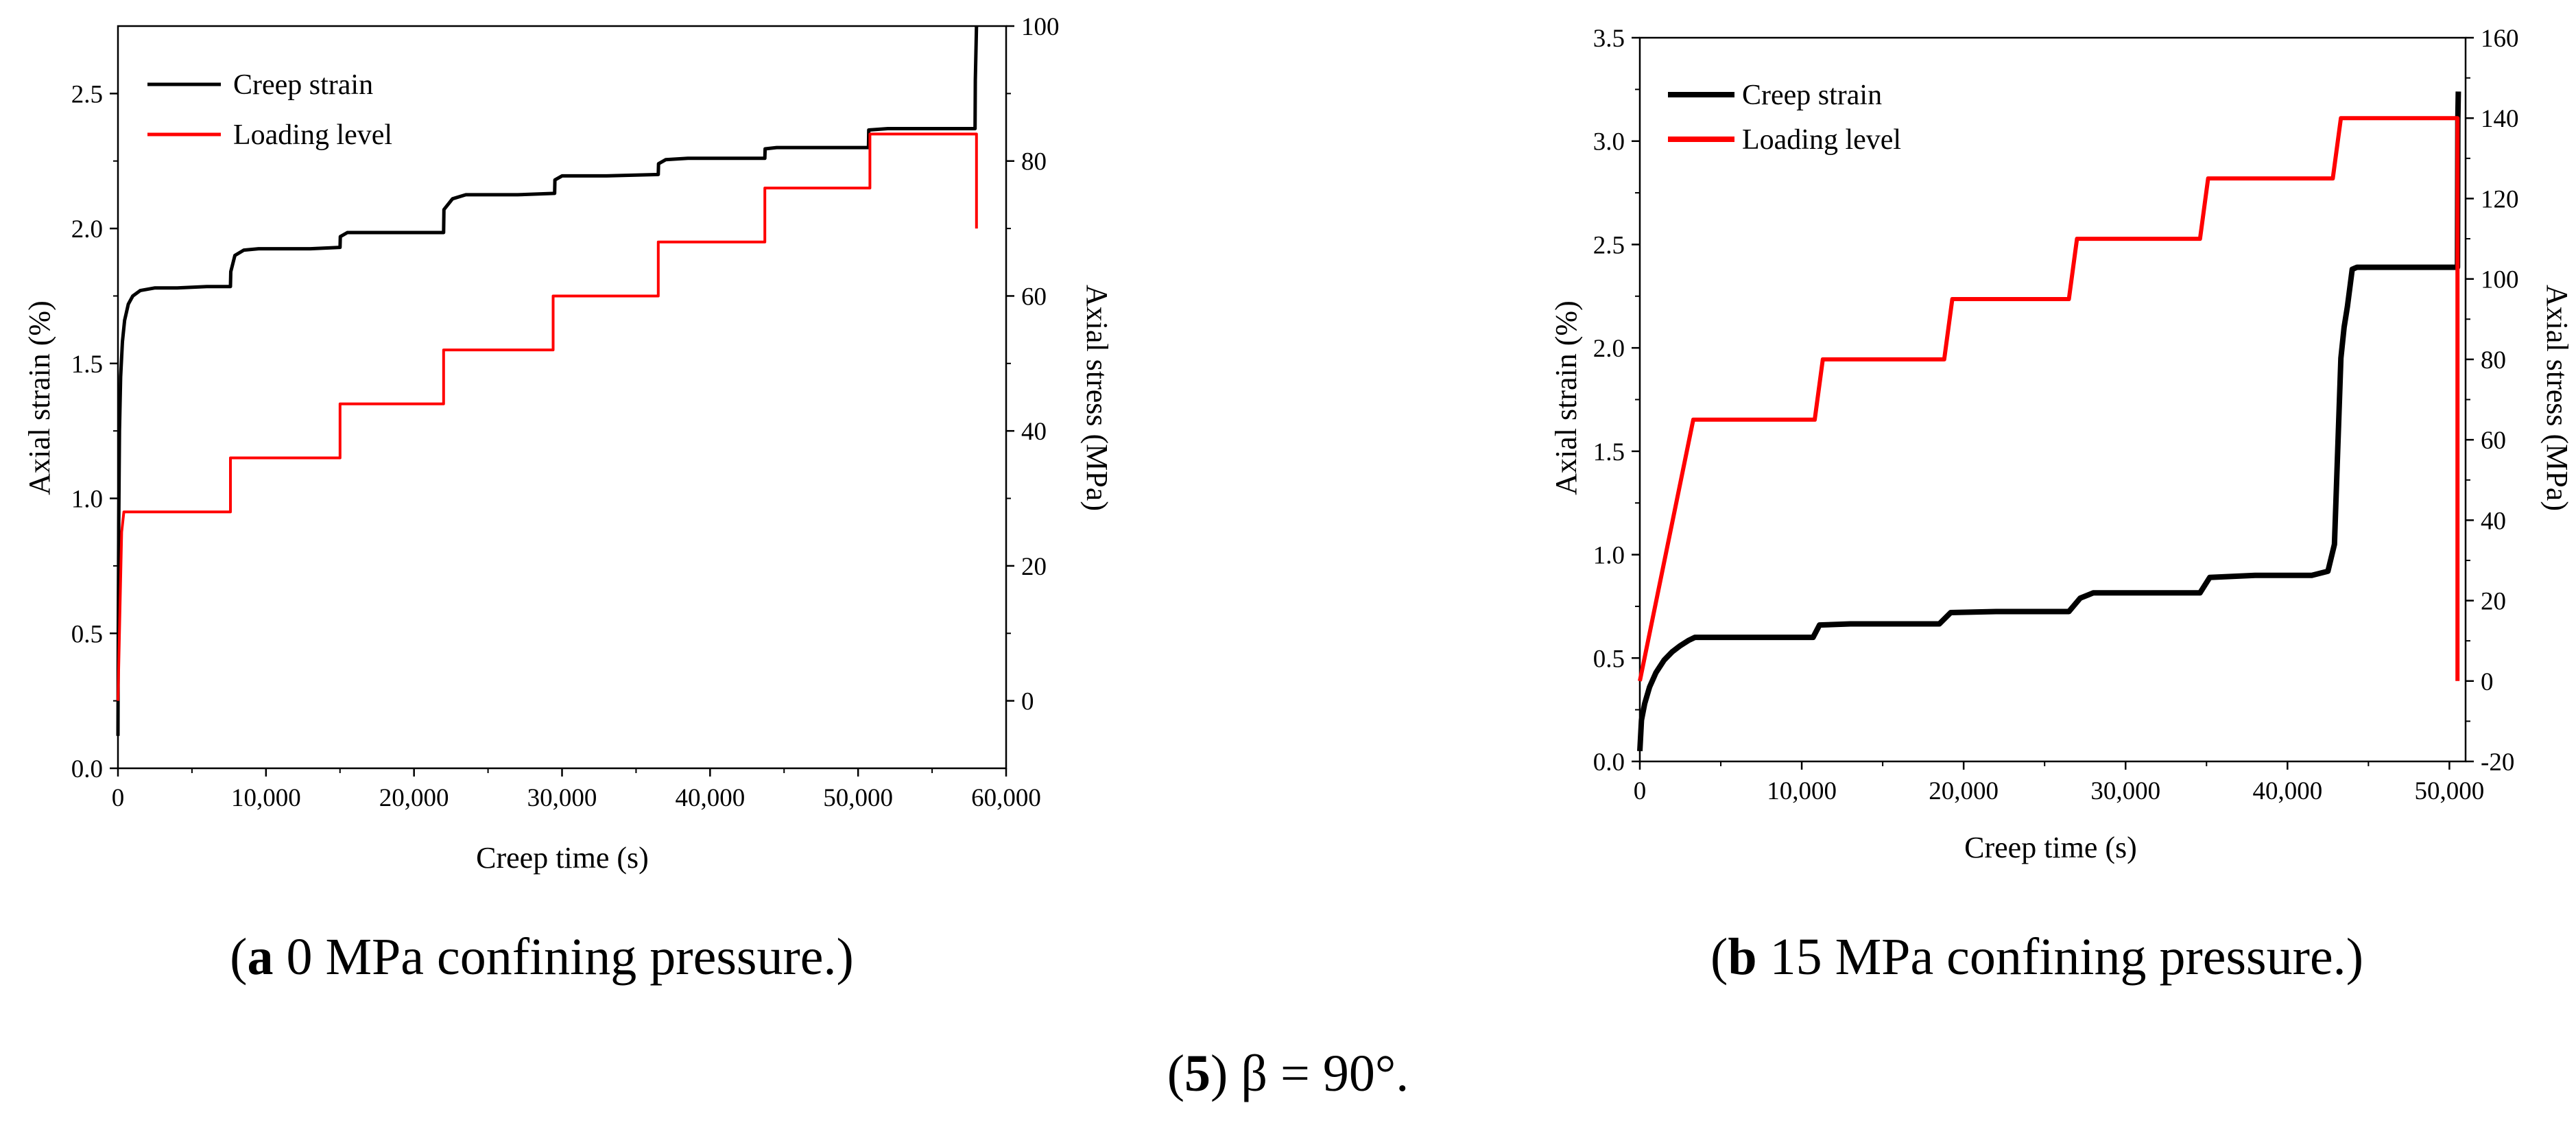 The height and width of the screenshot is (1125, 2576). Describe the element at coordinates (554, 957) in the screenshot. I see `panel-a-caption-text: 0 MPa confining pressure.` at that location.